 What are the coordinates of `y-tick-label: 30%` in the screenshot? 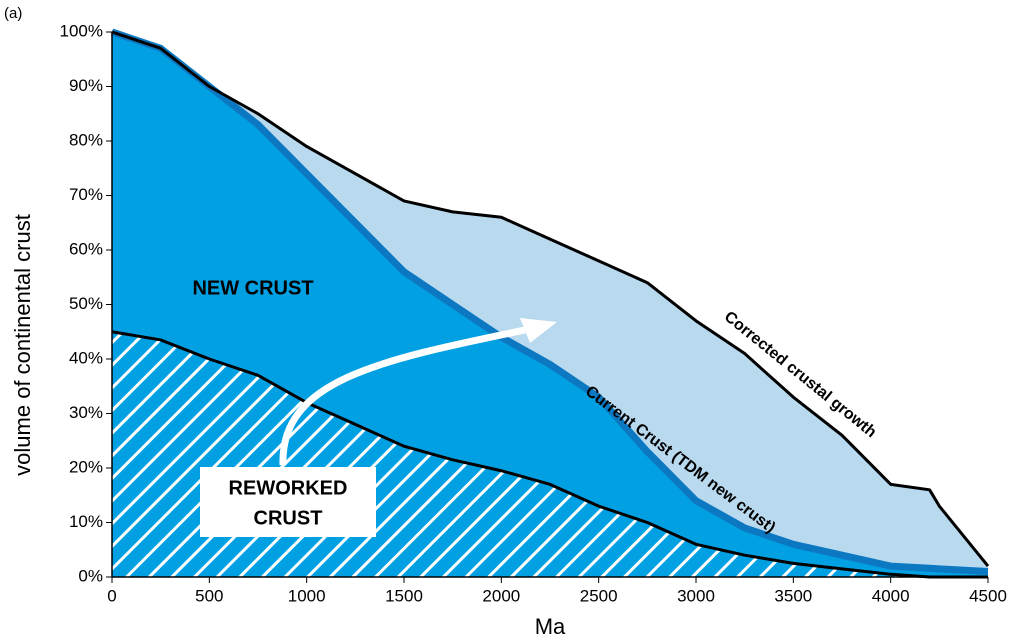 It's located at (86, 412).